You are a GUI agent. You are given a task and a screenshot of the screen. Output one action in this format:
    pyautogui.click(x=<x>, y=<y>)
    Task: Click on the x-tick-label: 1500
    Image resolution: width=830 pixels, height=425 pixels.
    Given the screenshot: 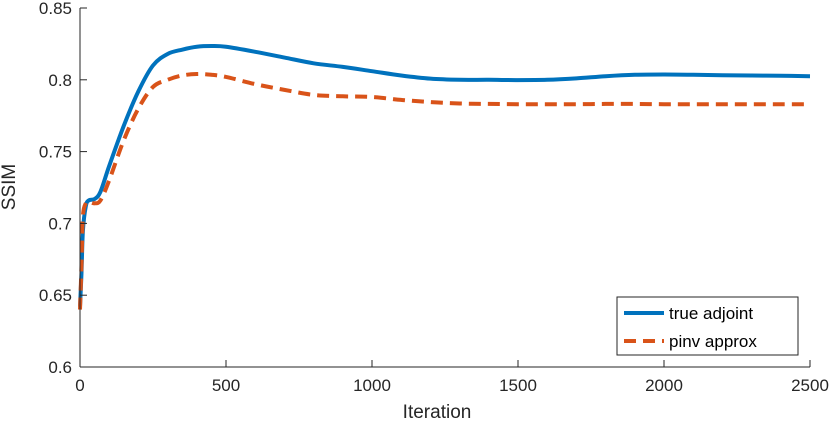 What is the action you would take?
    pyautogui.click(x=518, y=385)
    